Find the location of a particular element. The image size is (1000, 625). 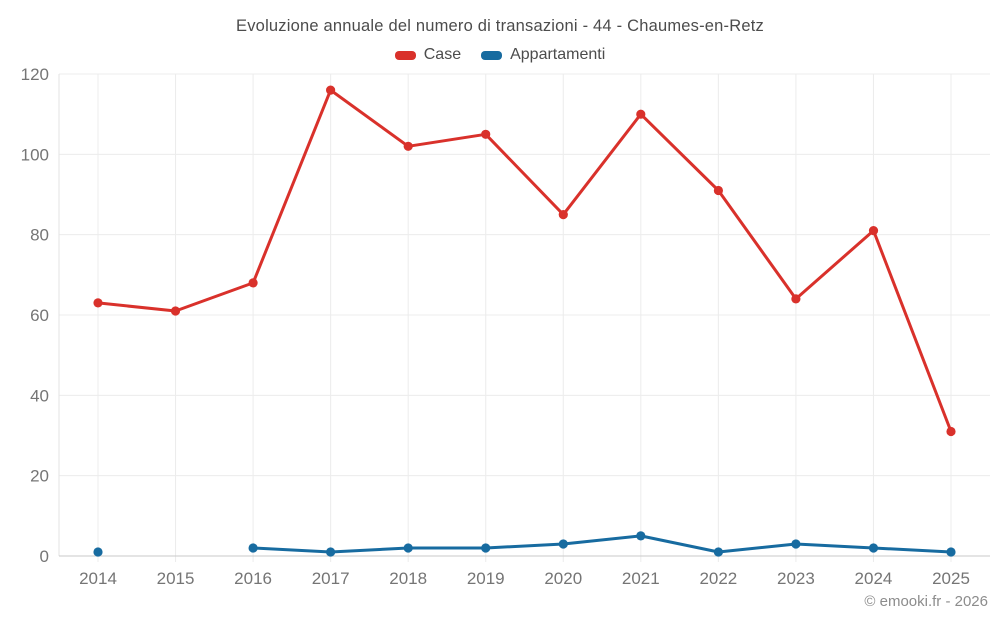

legend-item-case: Case is located at coordinates (428, 55).